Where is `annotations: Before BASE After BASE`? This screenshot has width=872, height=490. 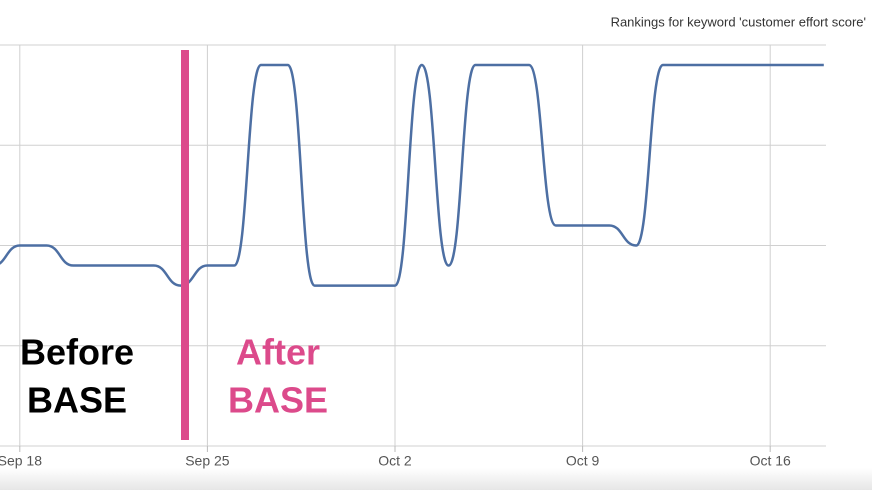 annotations: Before BASE After BASE is located at coordinates (174, 376).